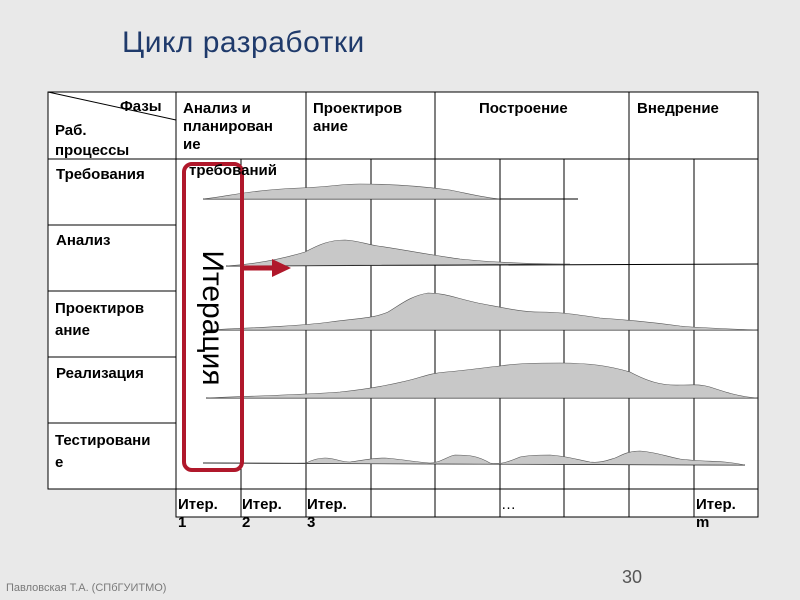 The width and height of the screenshot is (800, 600). What do you see at coordinates (358, 117) in the screenshot?
I see `phase-header-design: Проектиров ание` at bounding box center [358, 117].